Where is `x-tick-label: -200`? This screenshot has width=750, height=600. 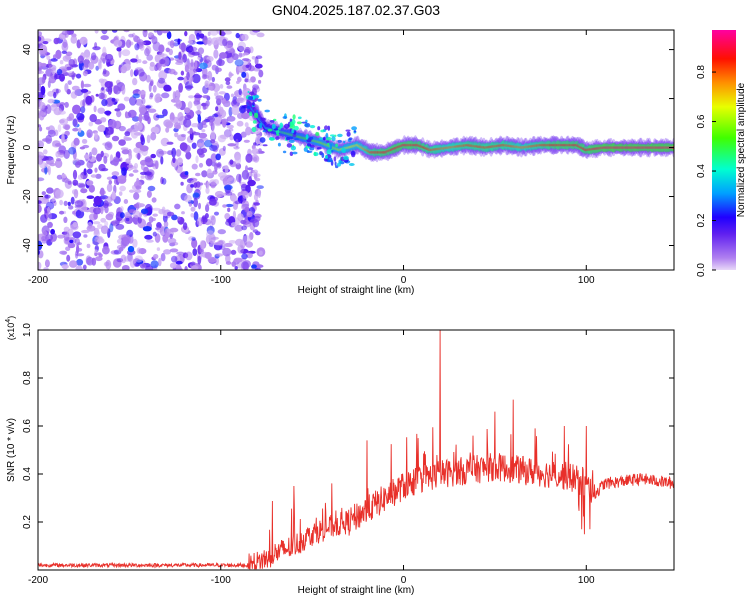
x-tick-label: -200 is located at coordinates (38, 280).